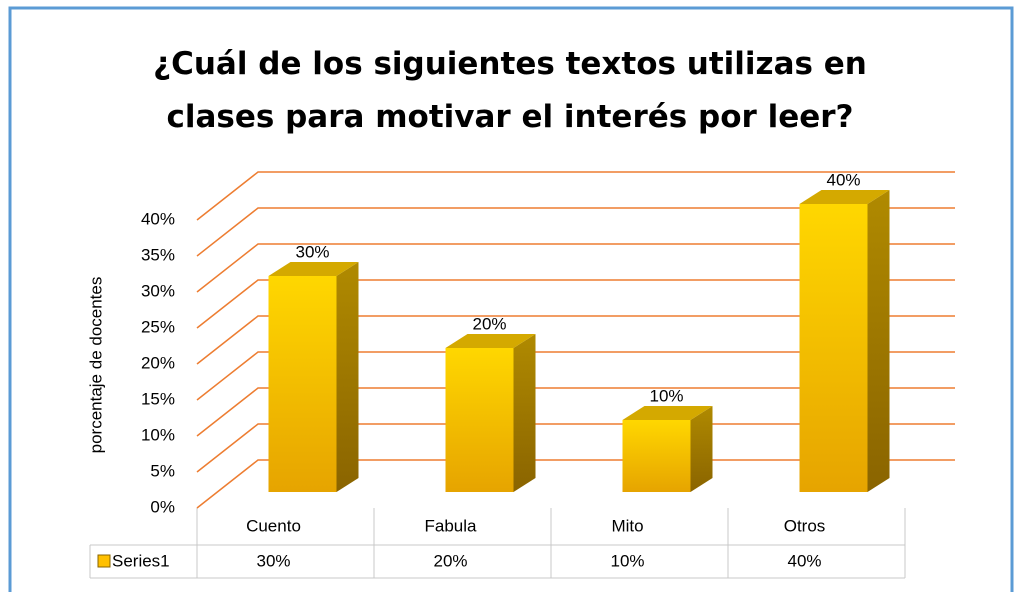 The image size is (1017, 592). What do you see at coordinates (451, 525) in the screenshot?
I see `x-tick-label: Fabula` at bounding box center [451, 525].